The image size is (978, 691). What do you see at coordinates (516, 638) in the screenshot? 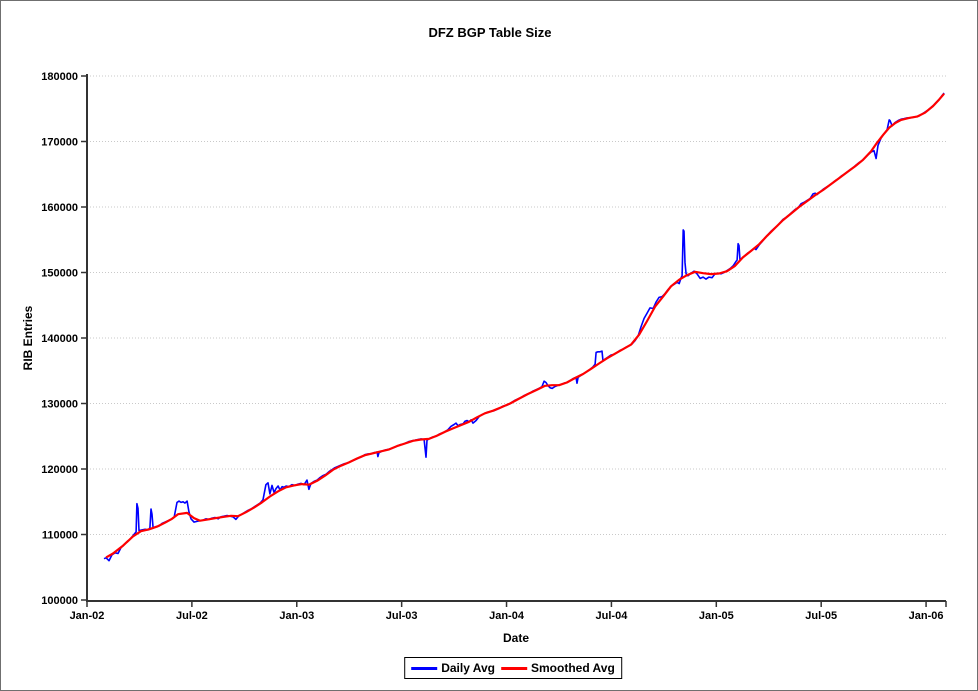
I see `x-axis-title: Date` at bounding box center [516, 638].